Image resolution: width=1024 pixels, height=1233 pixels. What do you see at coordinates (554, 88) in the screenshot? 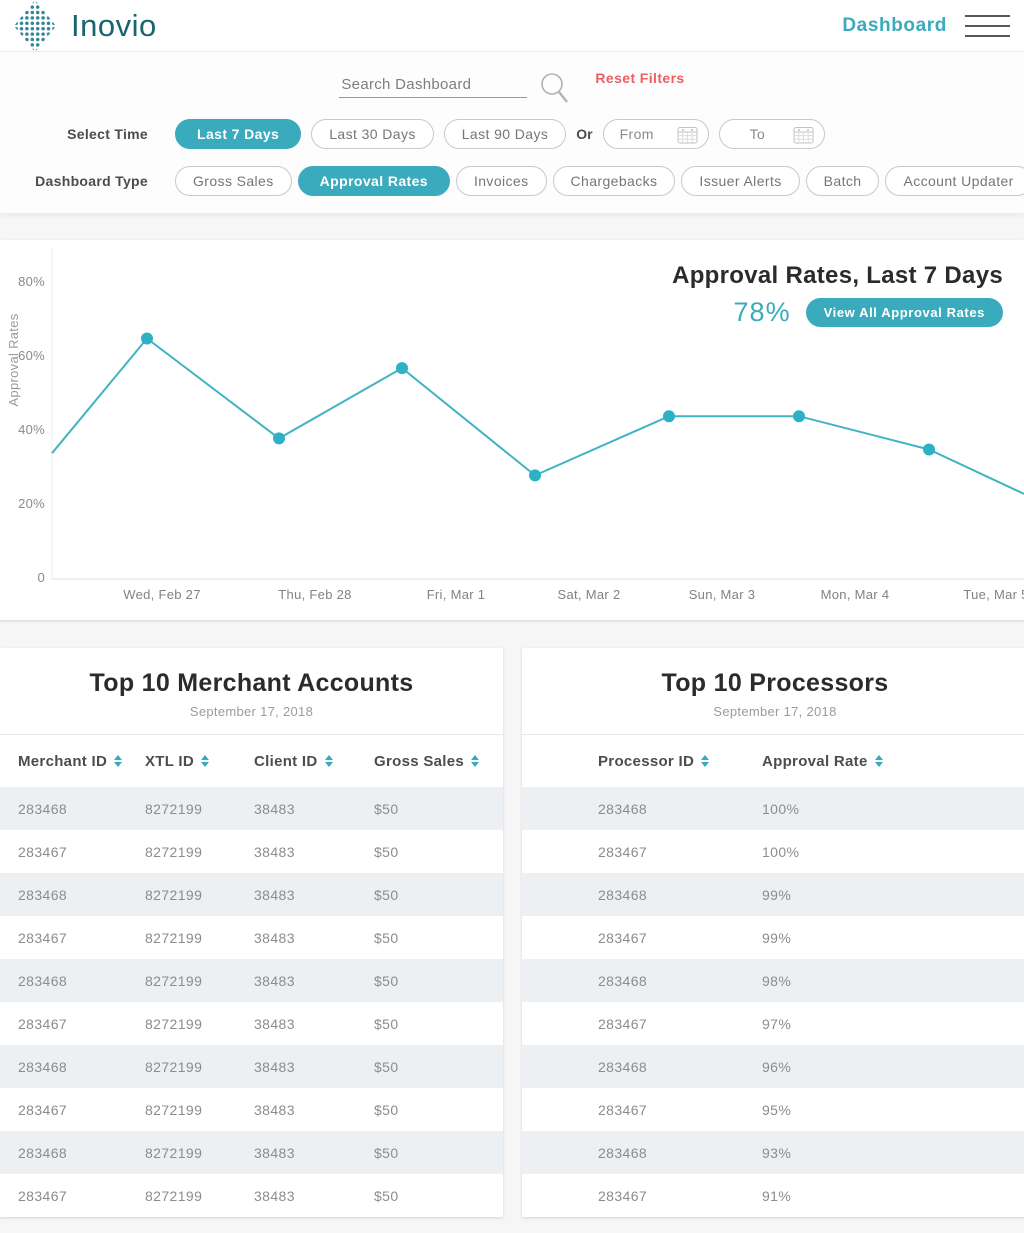
I see `search-icon` at bounding box center [554, 88].